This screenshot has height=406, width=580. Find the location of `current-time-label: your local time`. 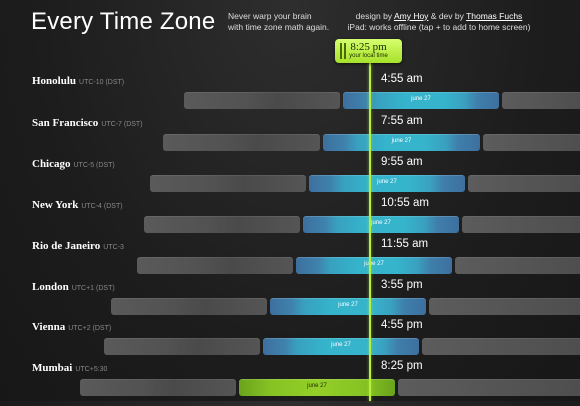

current-time-label: your local time is located at coordinates (368, 56).